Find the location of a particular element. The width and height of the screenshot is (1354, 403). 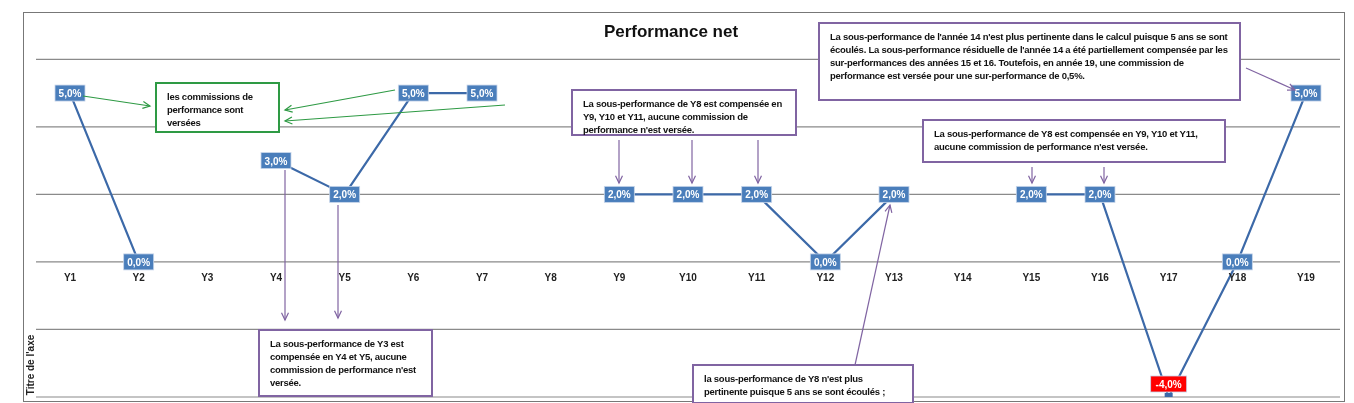

note-box: les commissions de performance sont versées is located at coordinates (217, 107).